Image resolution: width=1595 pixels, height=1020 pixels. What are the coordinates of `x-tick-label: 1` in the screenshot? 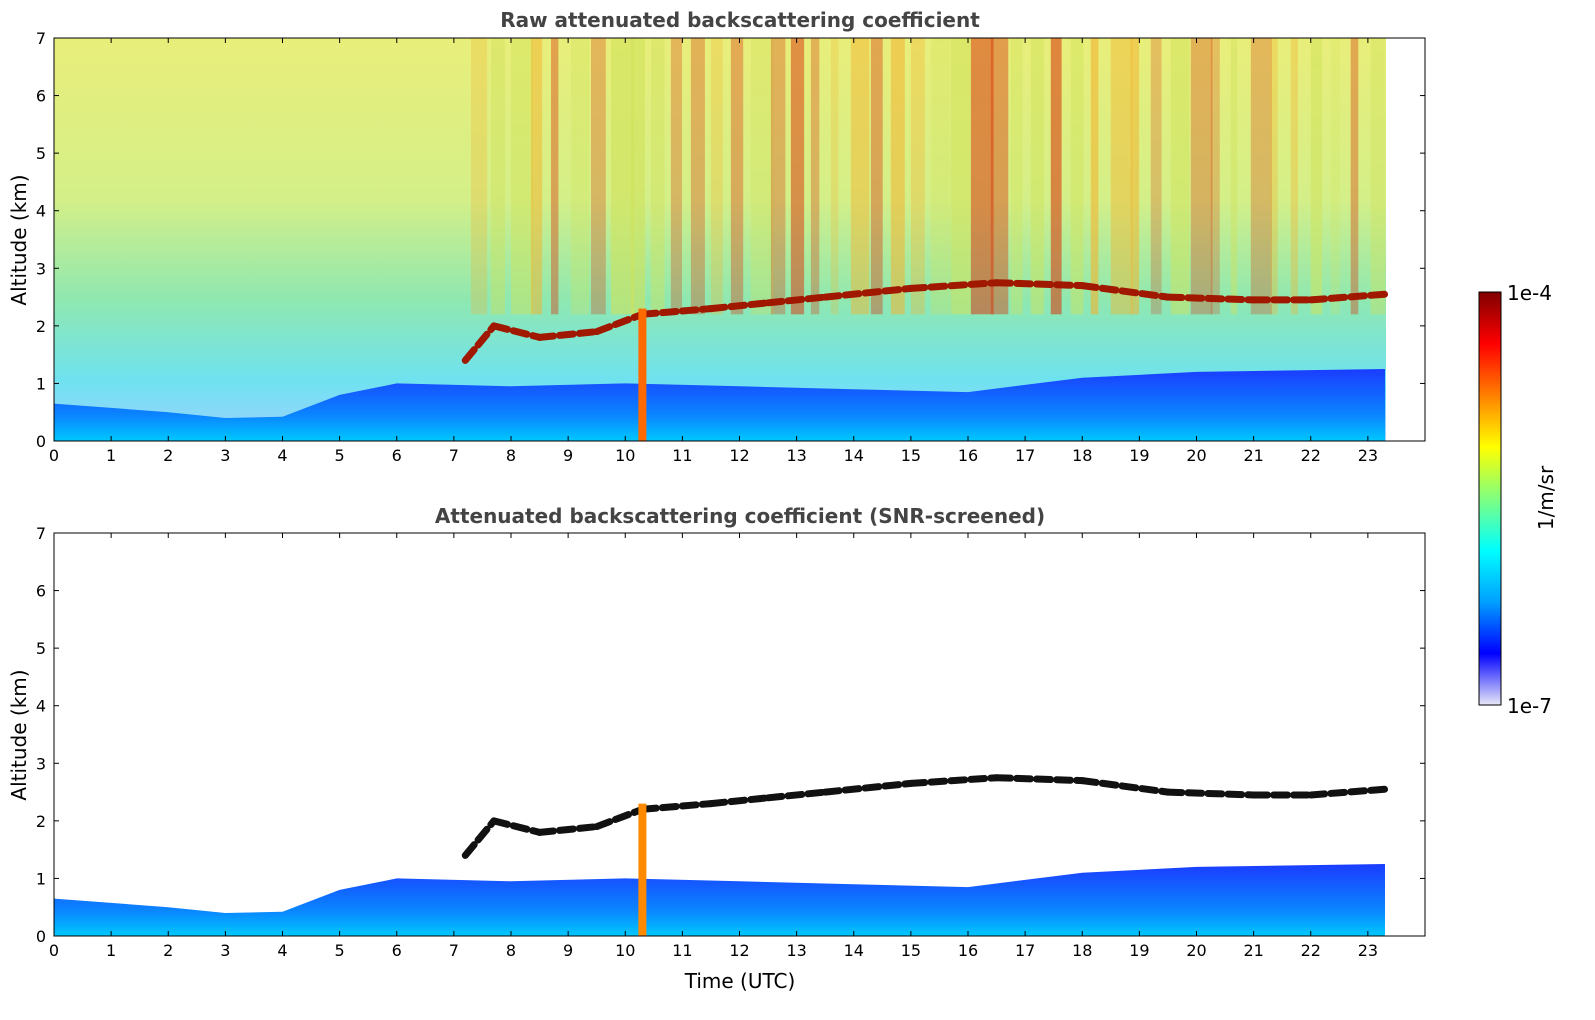 It's located at (111, 950).